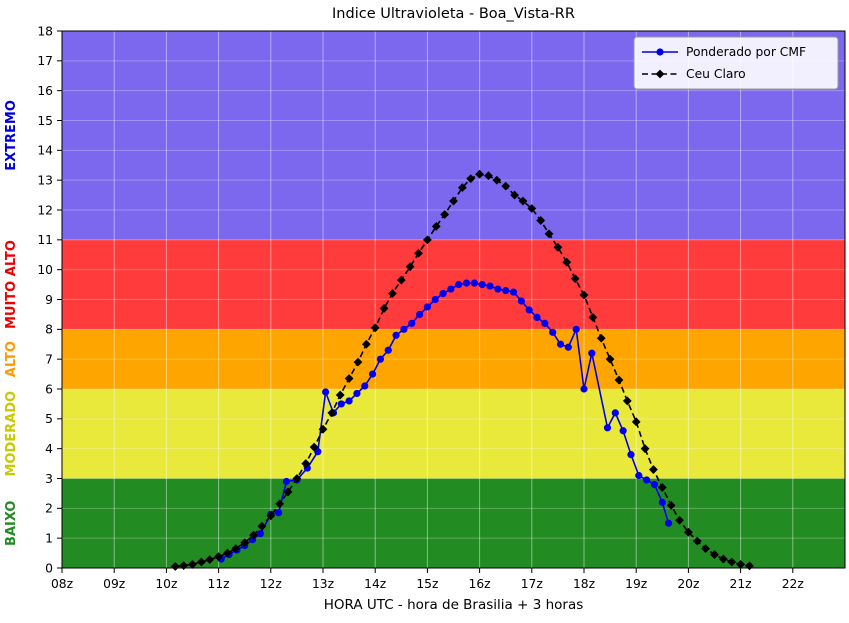  Describe the element at coordinates (49, 359) in the screenshot. I see `y-tick-label: 7` at that location.